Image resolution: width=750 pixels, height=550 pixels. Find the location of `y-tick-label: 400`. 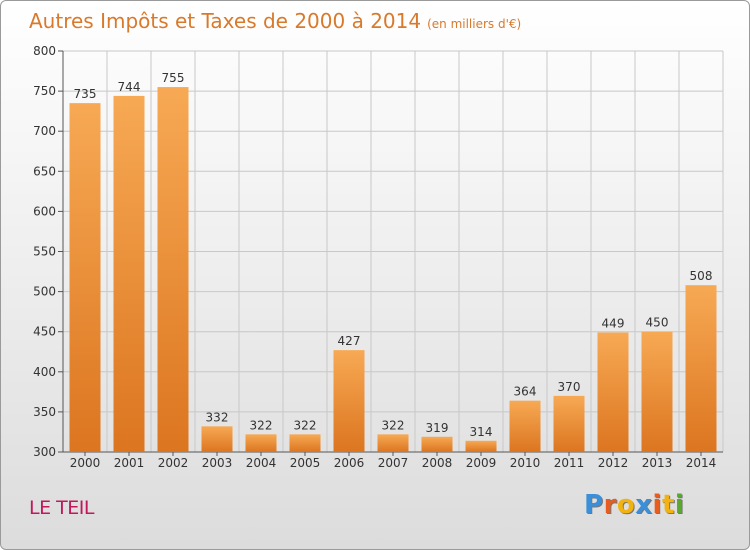

y-tick-label: 400 is located at coordinates (44, 372).